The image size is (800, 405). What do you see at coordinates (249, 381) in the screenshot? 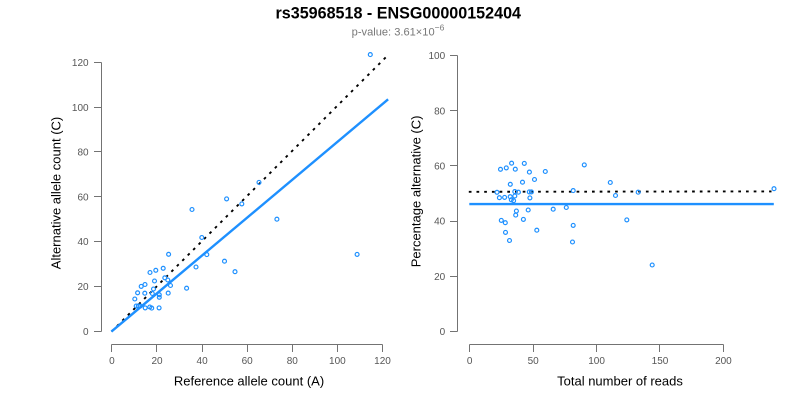
I see `svg-text: Reference allele count (A)` at bounding box center [249, 381].